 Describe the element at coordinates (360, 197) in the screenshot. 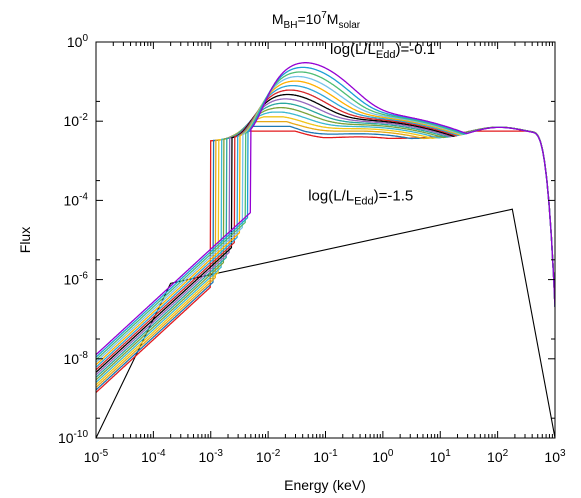

I see `luminosity-annotation: log(L/LEdd)=-1.5` at that location.